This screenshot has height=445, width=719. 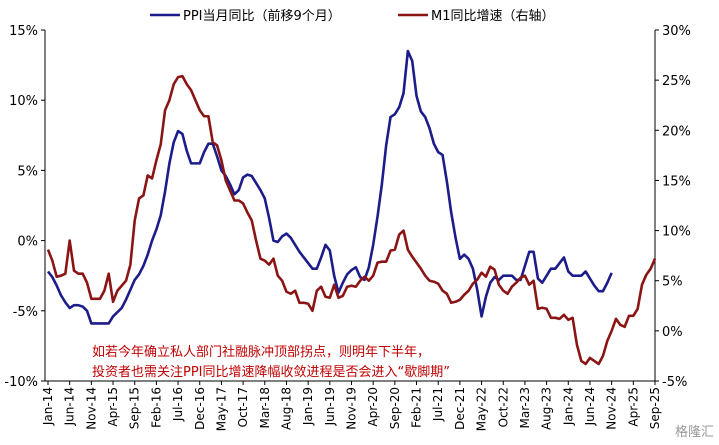 What do you see at coordinates (674, 382) in the screenshot?
I see `y2-tick-label: -5%` at bounding box center [674, 382].